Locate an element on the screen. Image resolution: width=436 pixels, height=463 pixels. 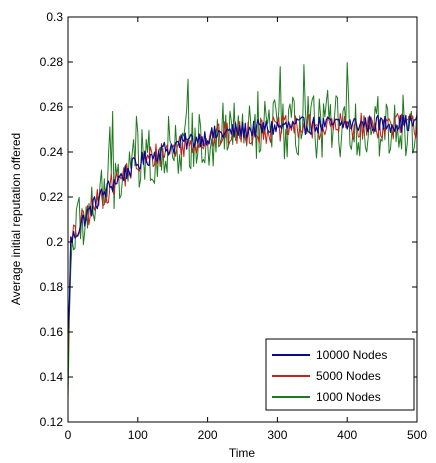
y-tick-label: 0.18 is located at coordinates (52, 287).